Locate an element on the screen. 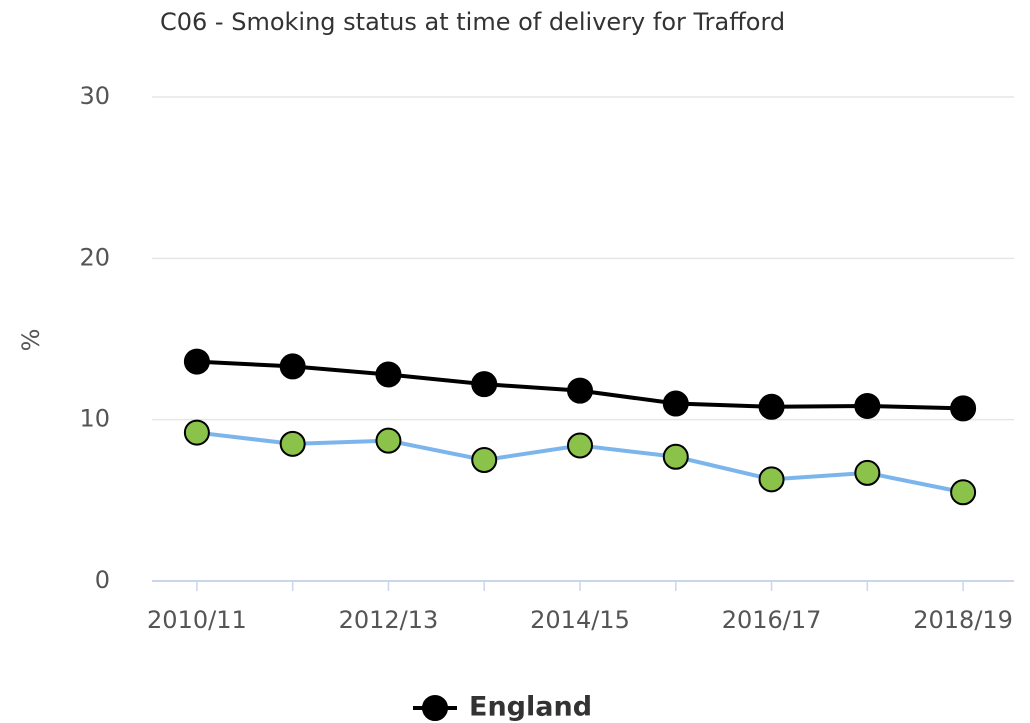 The width and height of the screenshot is (1030, 723). y-axis-label: % is located at coordinates (31, 340).